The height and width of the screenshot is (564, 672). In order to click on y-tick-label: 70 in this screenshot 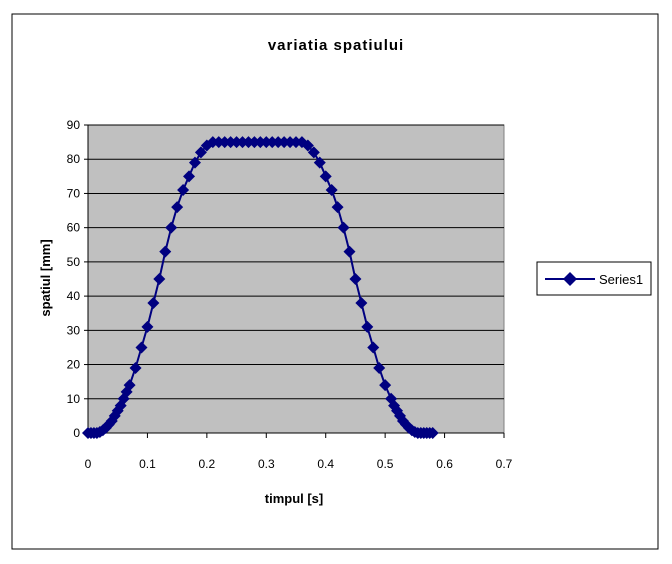, I will do `click(74, 193)`.